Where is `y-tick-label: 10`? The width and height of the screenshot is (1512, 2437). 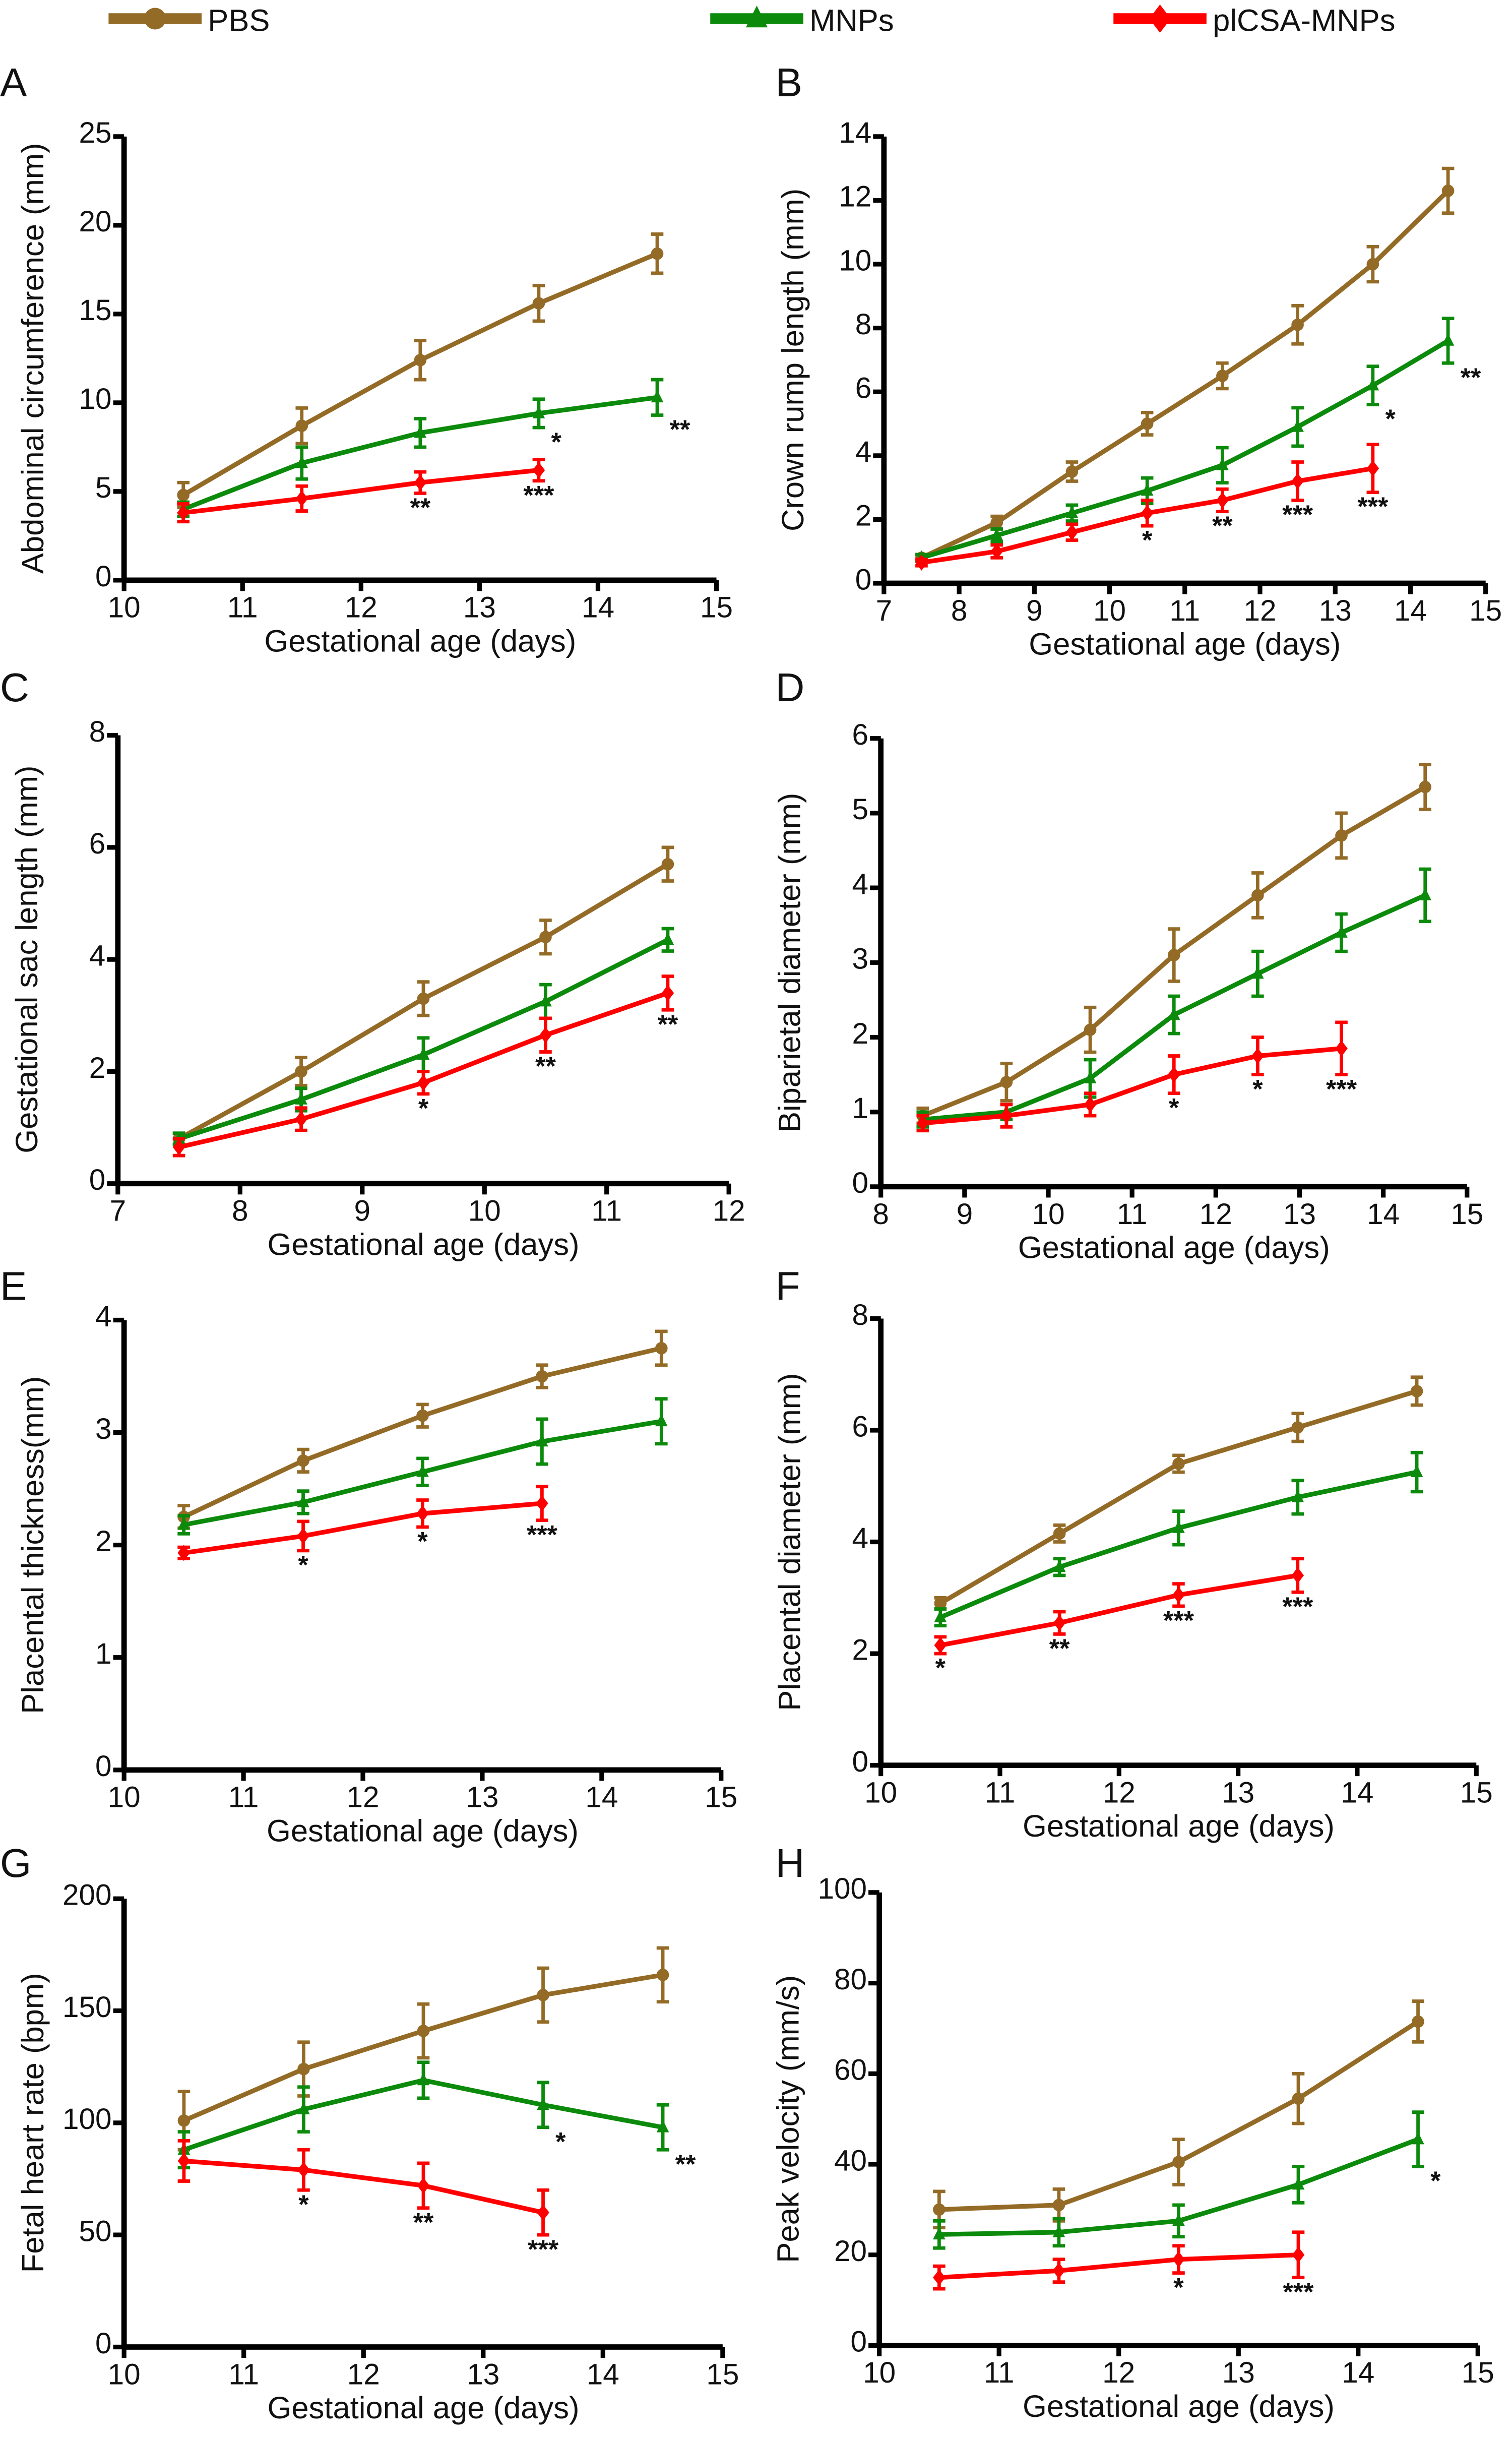 y-tick-label: 10 is located at coordinates (95, 399).